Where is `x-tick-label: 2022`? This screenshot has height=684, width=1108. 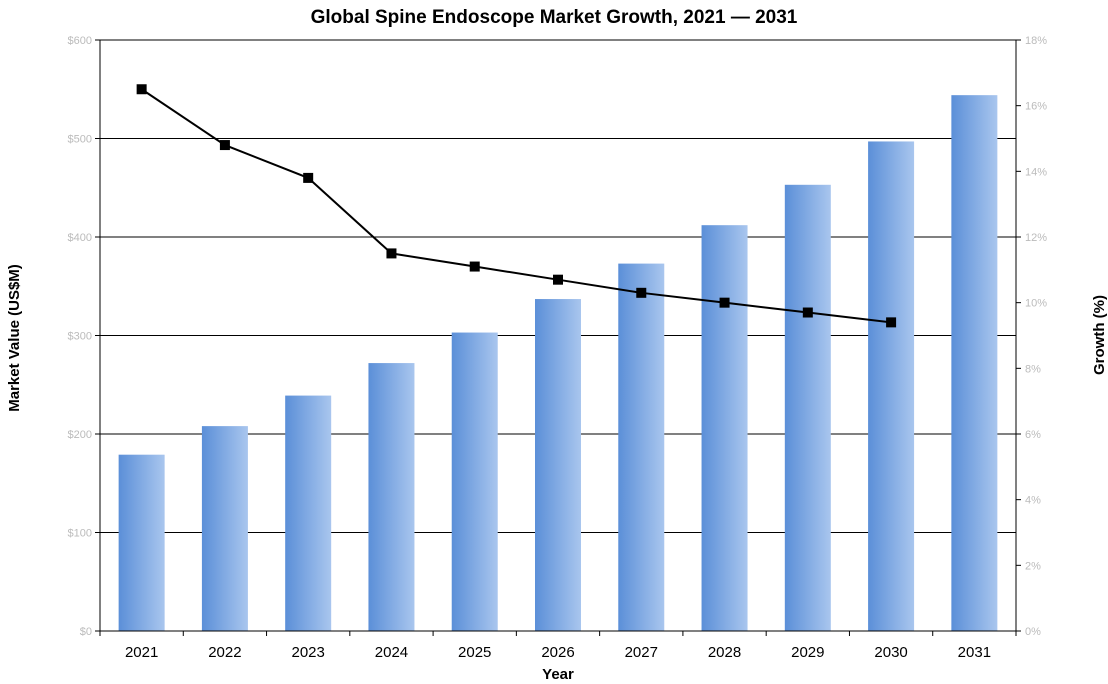 x-tick-label: 2022 is located at coordinates (224, 652).